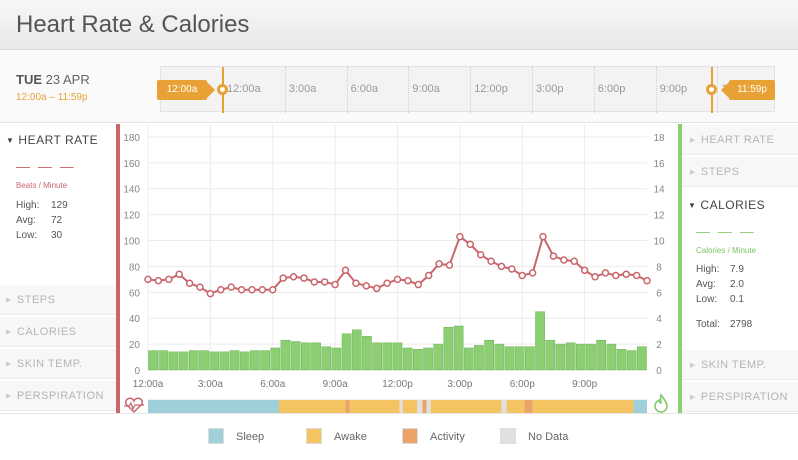 The image size is (798, 460). Describe the element at coordinates (744, 397) in the screenshot. I see `metric-tab-label: PERSPIRATION` at that location.